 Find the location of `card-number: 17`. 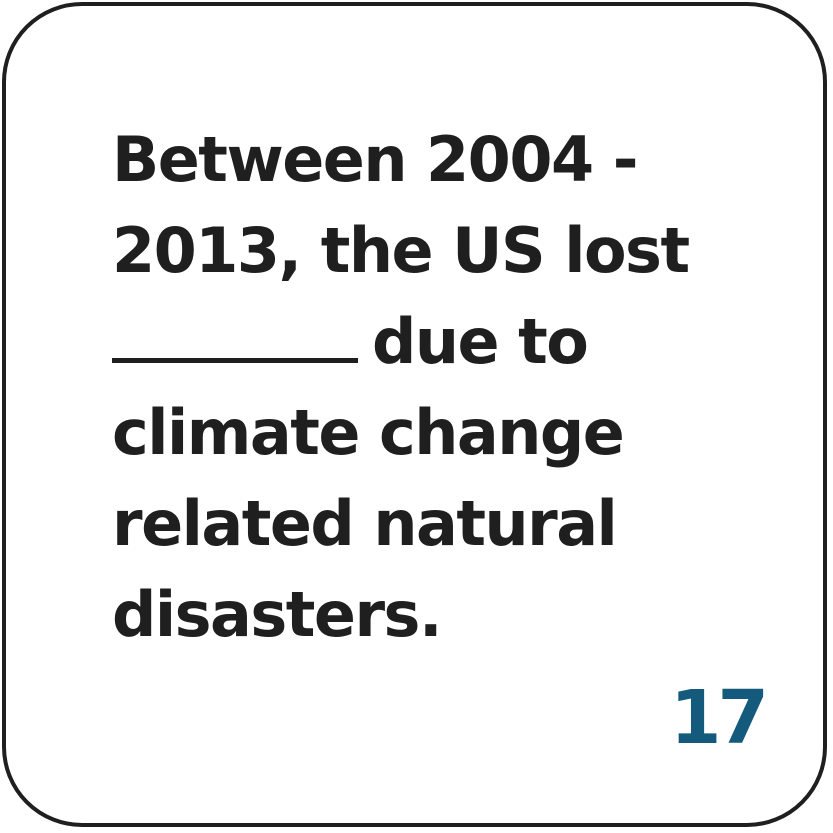

card-number: 17 is located at coordinates (719, 718).